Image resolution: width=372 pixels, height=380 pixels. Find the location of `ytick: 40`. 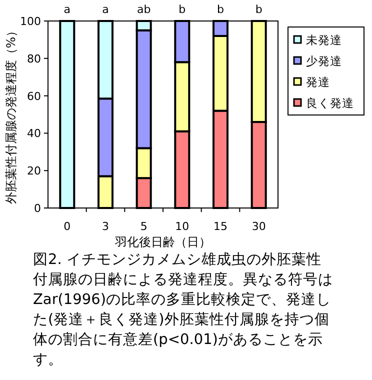

ytick: 40 is located at coordinates (34, 133).